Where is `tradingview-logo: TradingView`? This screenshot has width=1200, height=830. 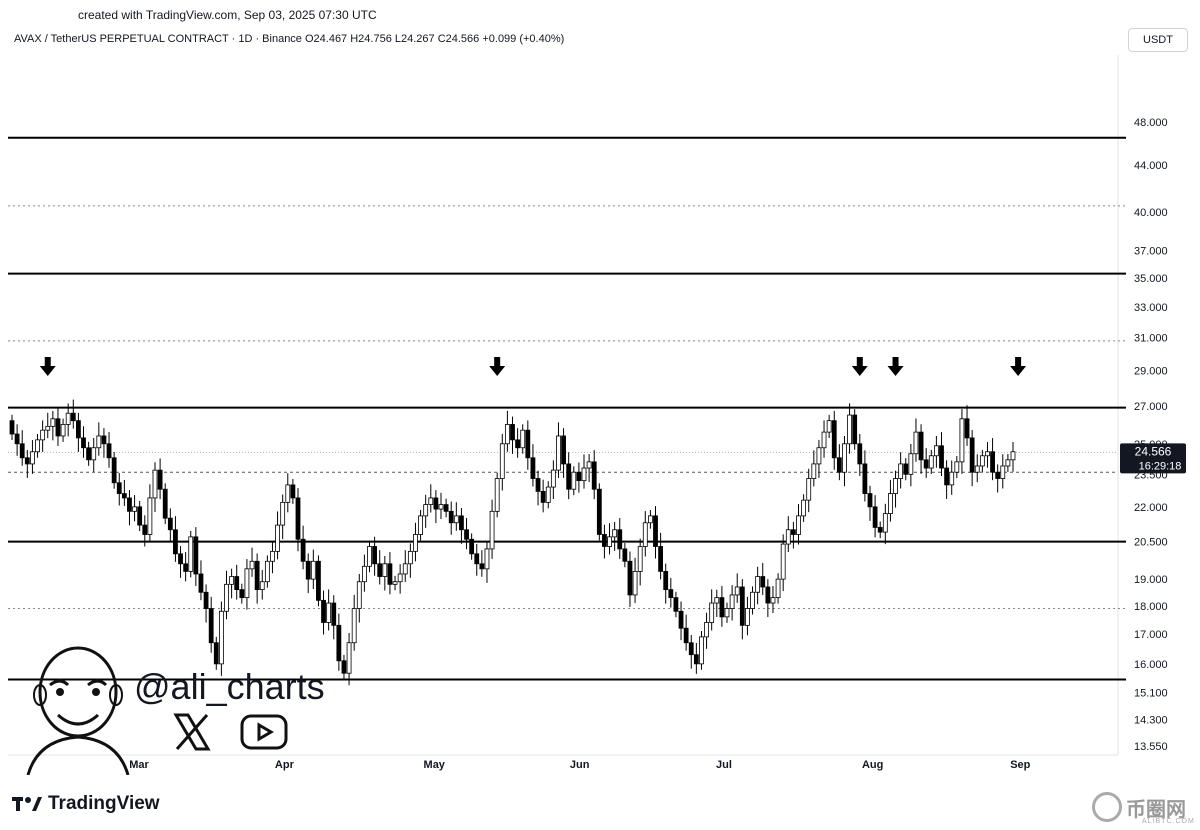
tradingview-logo: TradingView is located at coordinates (86, 804).